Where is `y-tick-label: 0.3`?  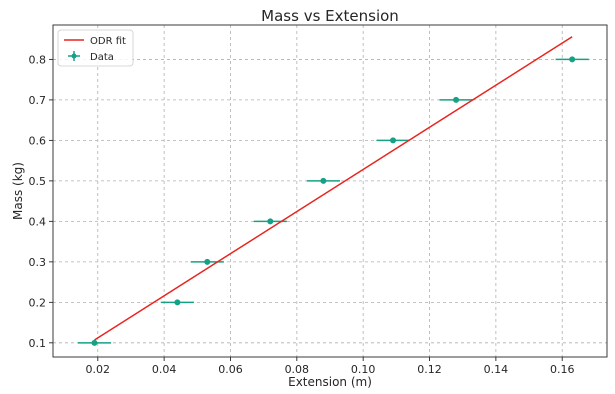 y-tick-label: 0.3 is located at coordinates (38, 262).